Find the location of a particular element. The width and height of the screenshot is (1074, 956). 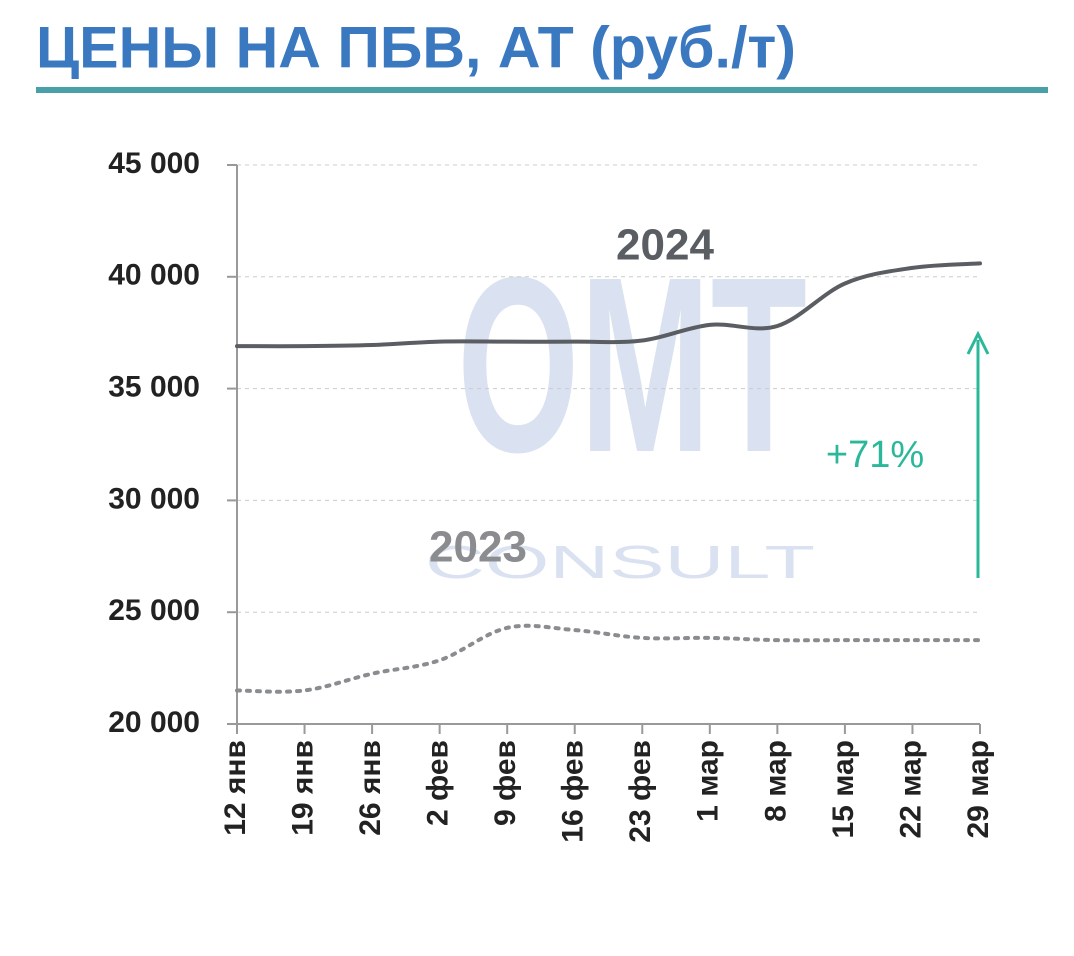

x-tick-label: 15 мар is located at coordinates (843, 789).